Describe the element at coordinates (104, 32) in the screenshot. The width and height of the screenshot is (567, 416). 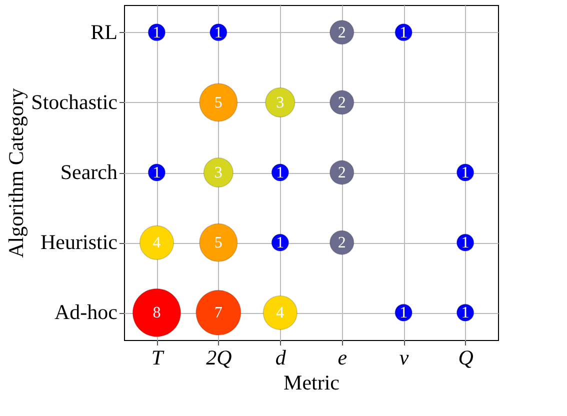
I see `y-tick-label: RL` at that location.